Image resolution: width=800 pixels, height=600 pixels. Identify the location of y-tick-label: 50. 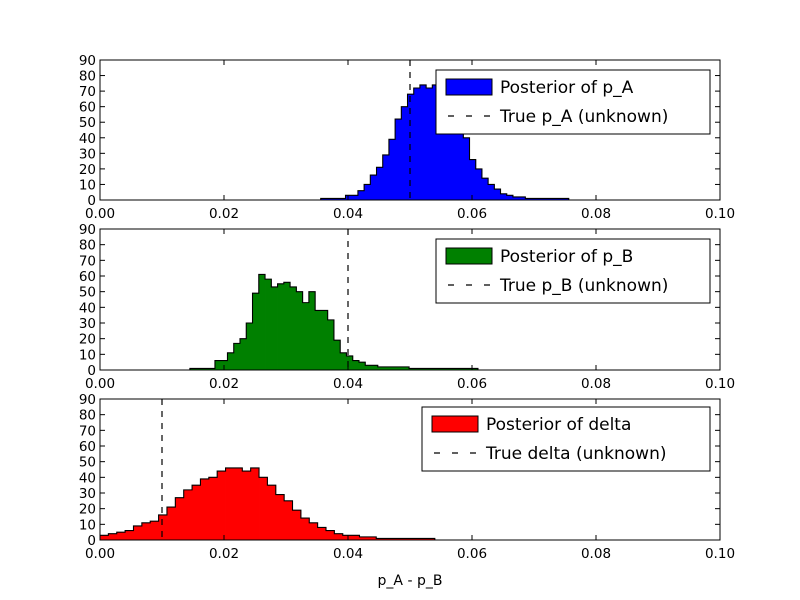
(87, 123).